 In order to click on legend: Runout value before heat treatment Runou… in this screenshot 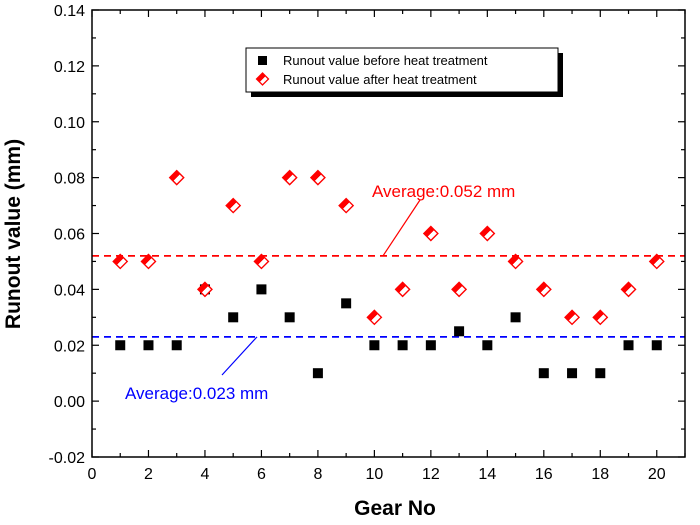, I will do `click(404, 72)`.